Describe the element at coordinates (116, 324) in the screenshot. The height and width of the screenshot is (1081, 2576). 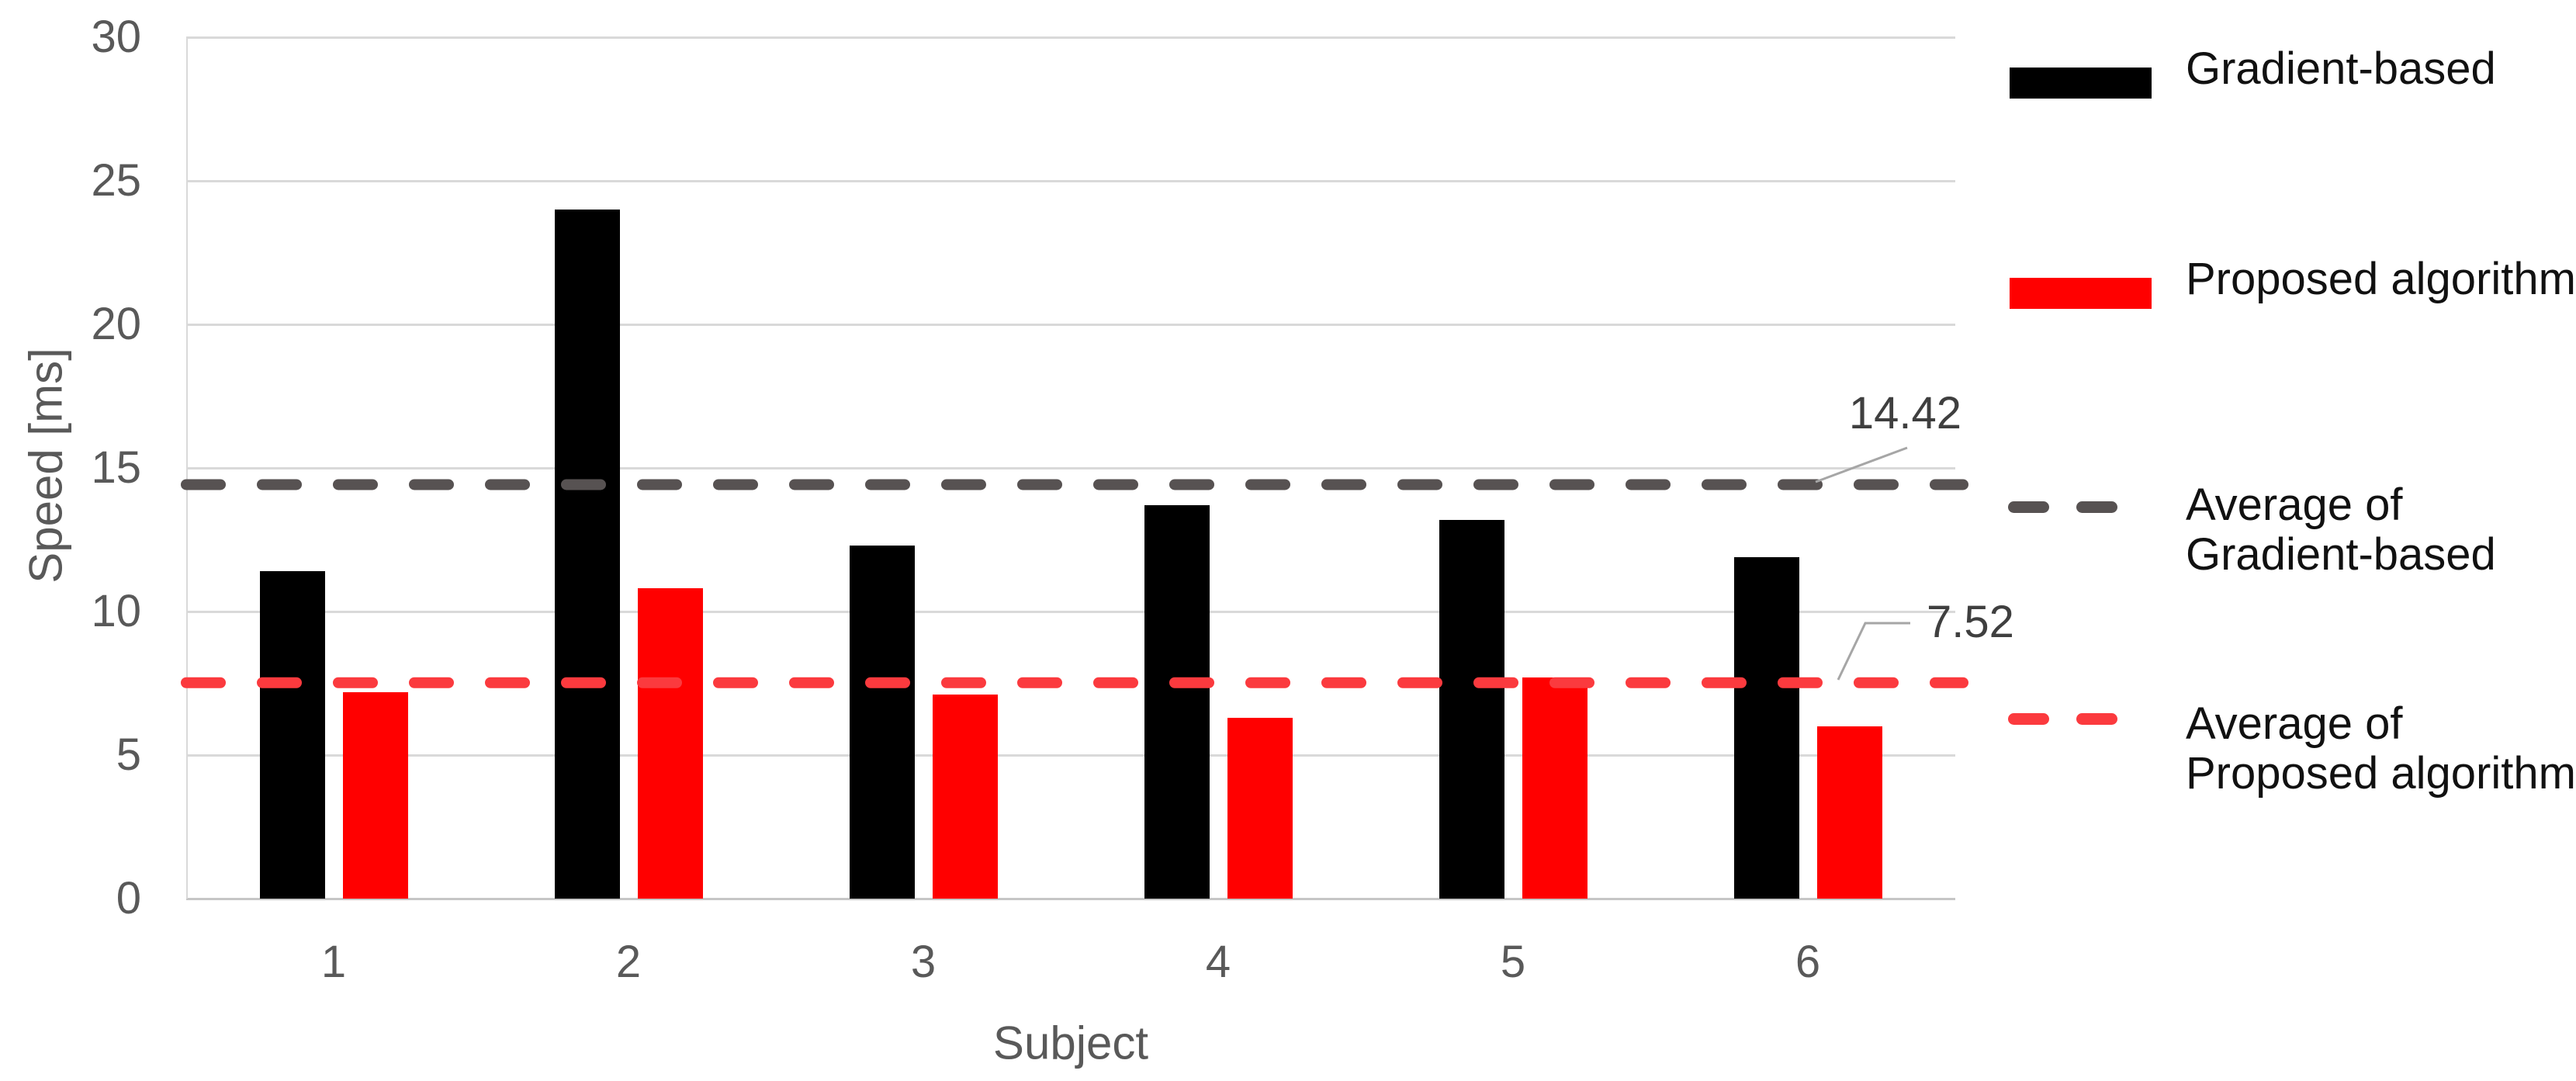
I see `y-tick-label: 20` at that location.